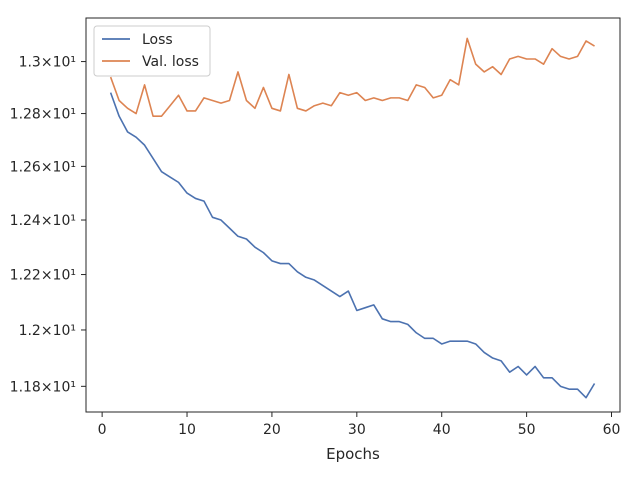 The height and width of the screenshot is (480, 640). Describe the element at coordinates (43, 167) in the screenshot. I see `y-tick-label: 1.26×10¹` at that location.